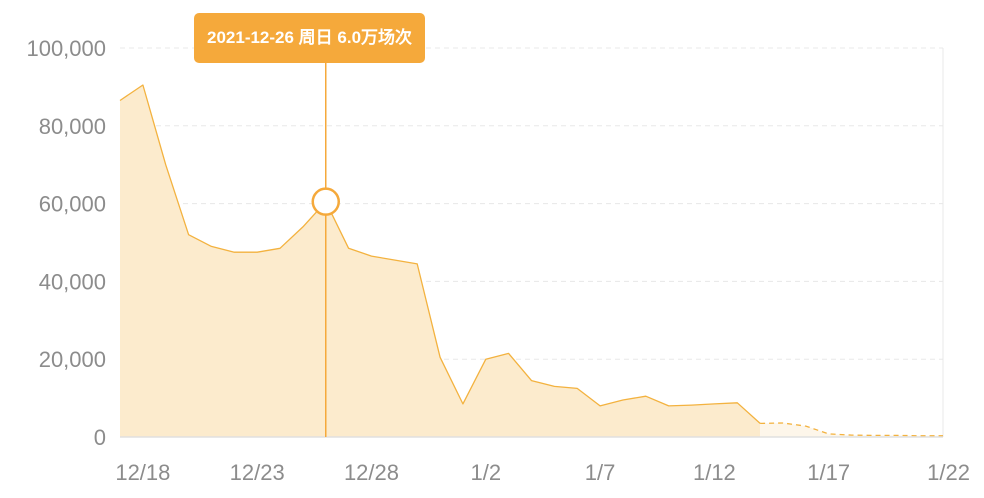  What do you see at coordinates (828, 472) in the screenshot?
I see `x-tick-label: 1/17` at bounding box center [828, 472].